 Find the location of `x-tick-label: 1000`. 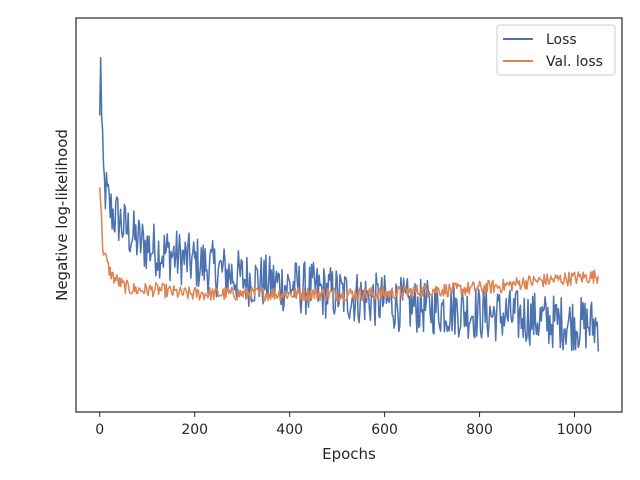

x-tick-label: 1000 is located at coordinates (575, 430).